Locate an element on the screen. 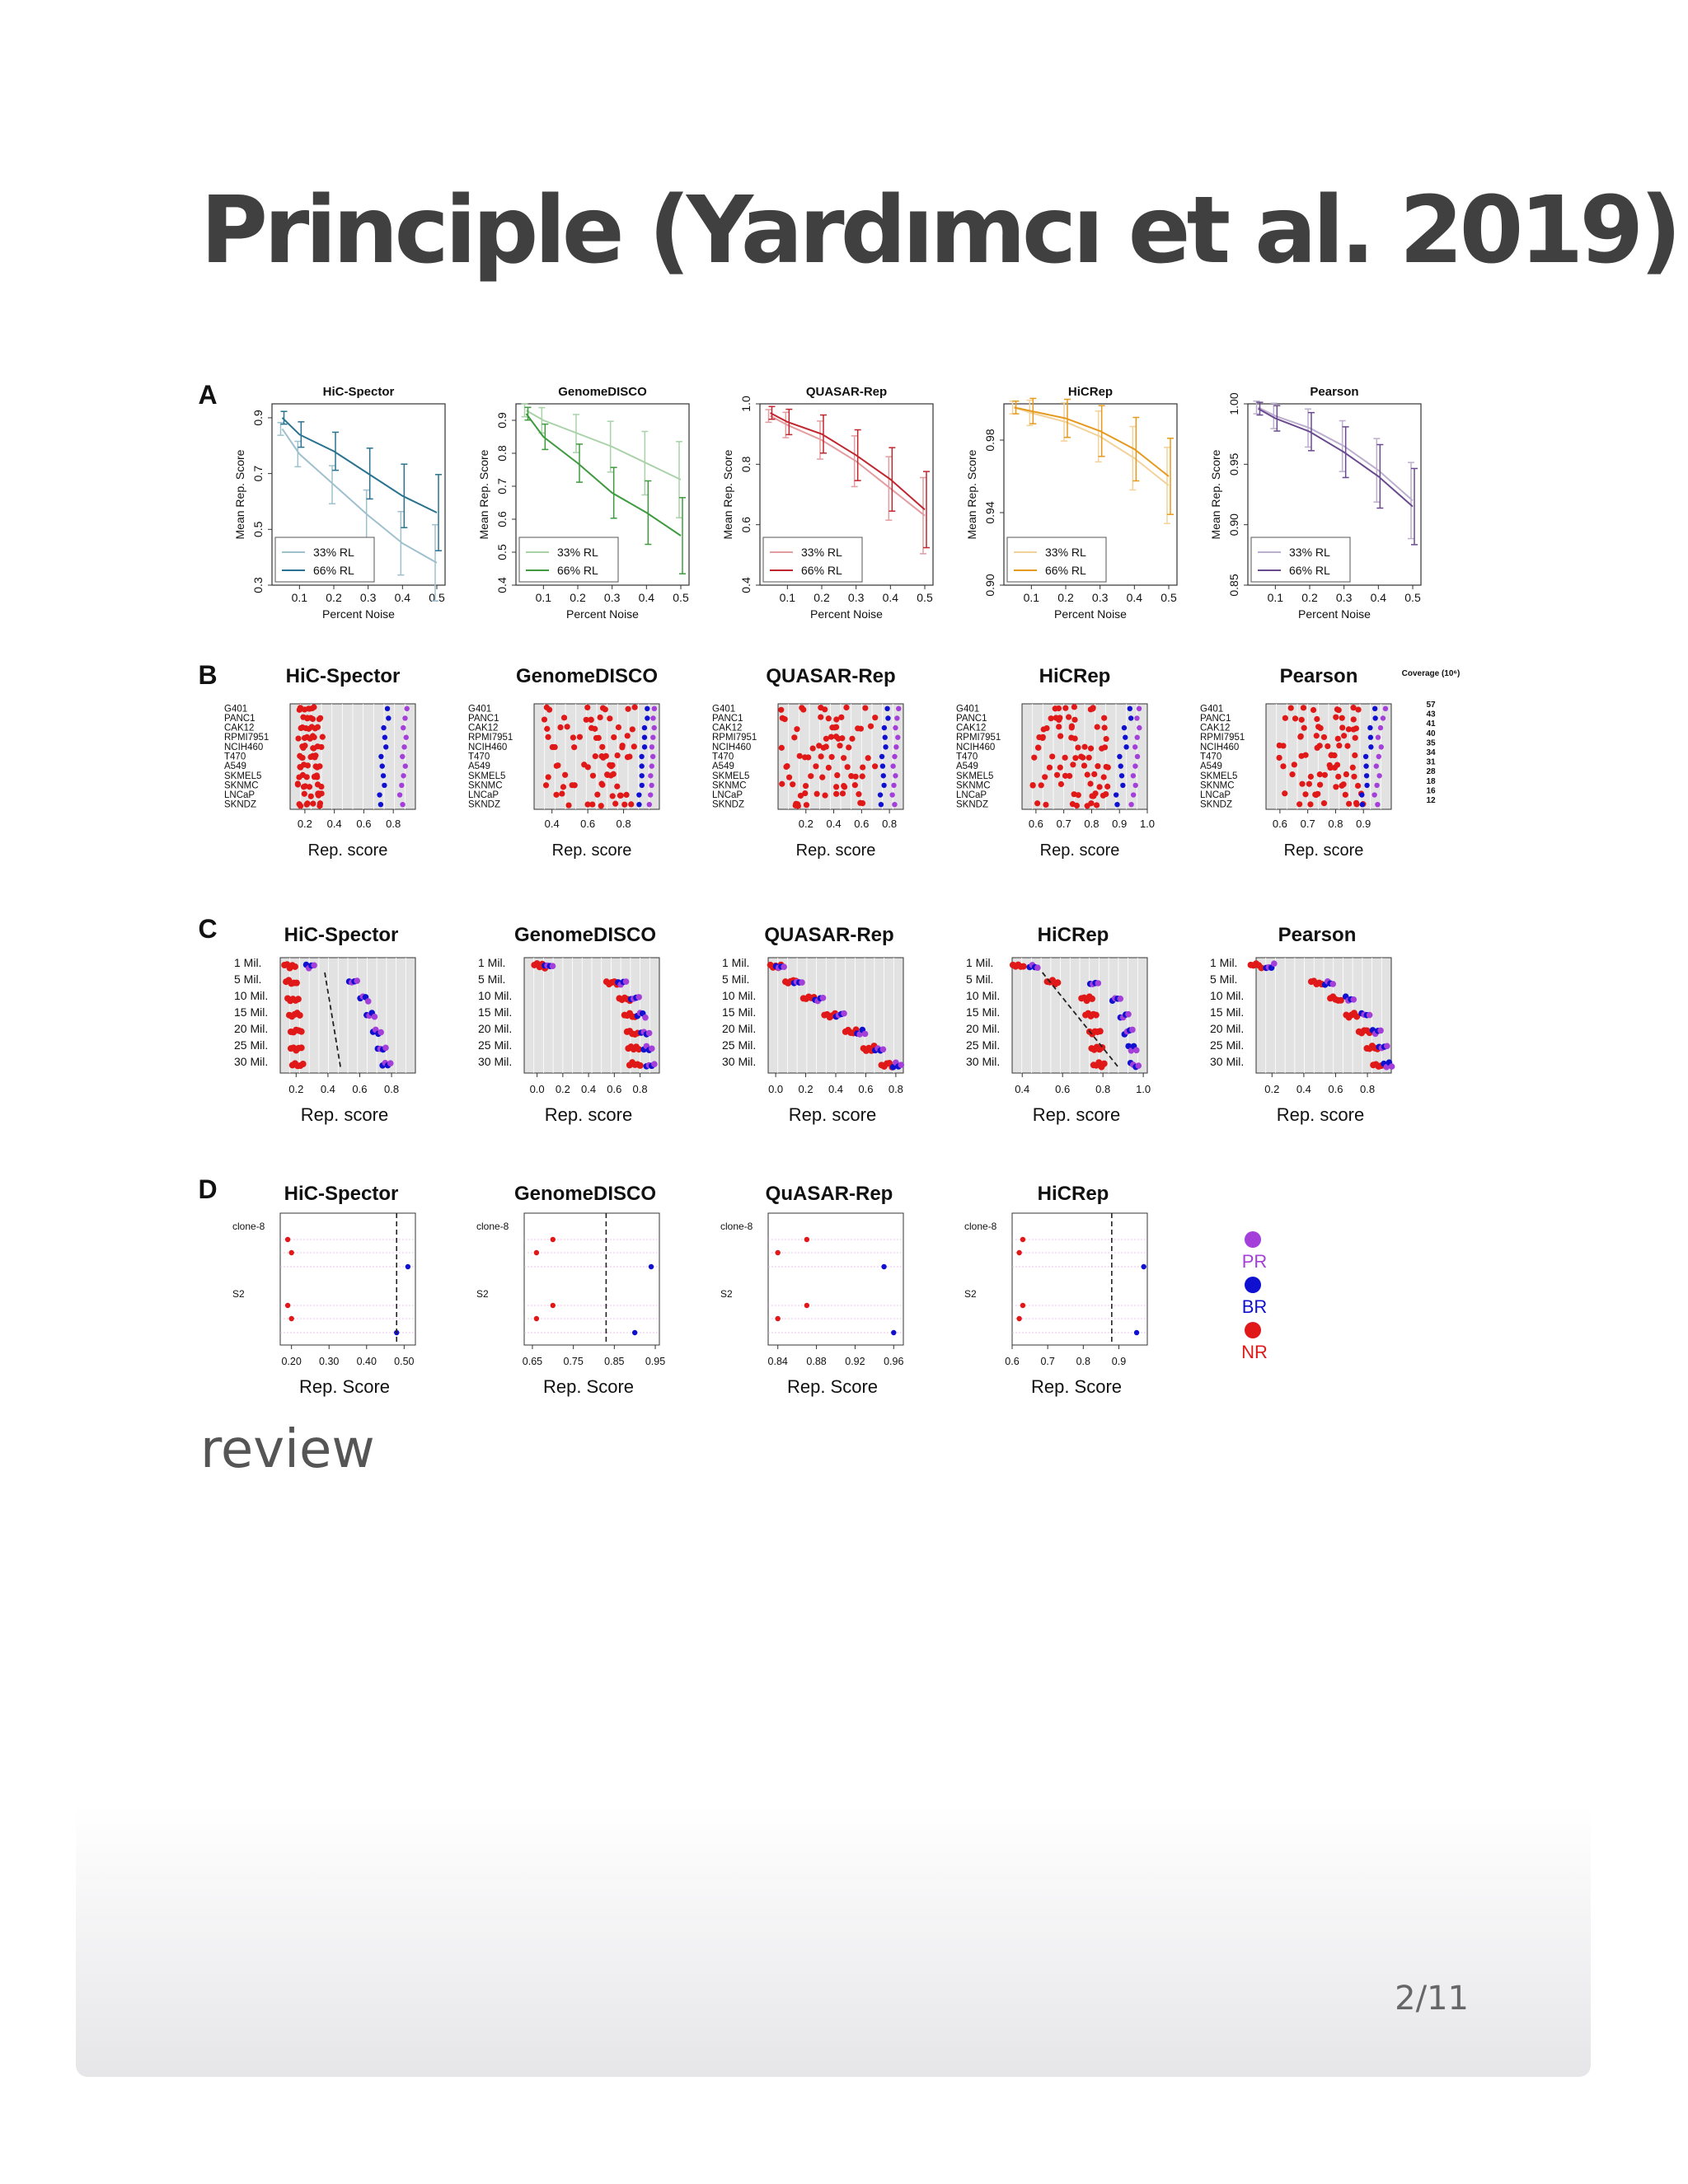 This screenshot has height=2184, width=1688. x-tick-label: 0.2 is located at coordinates (806, 1089).